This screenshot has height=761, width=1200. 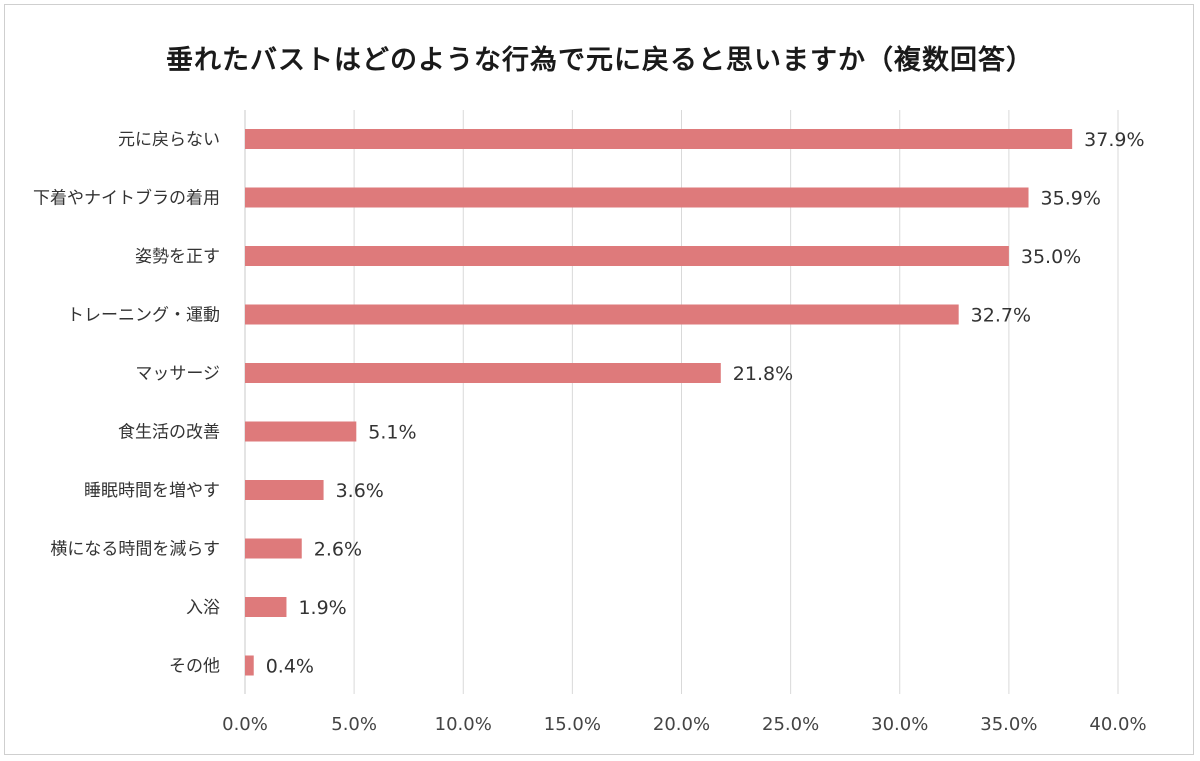 I want to click on x-tick-label: 25.0%, so click(x=790, y=724).